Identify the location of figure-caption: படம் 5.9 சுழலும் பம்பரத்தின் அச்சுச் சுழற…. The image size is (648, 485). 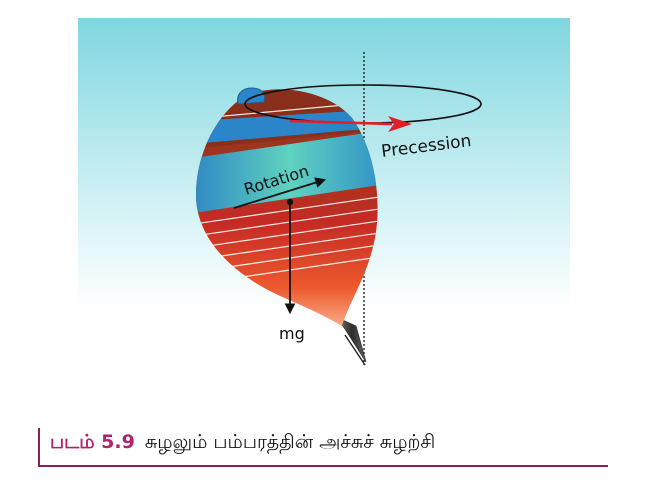
(242, 442).